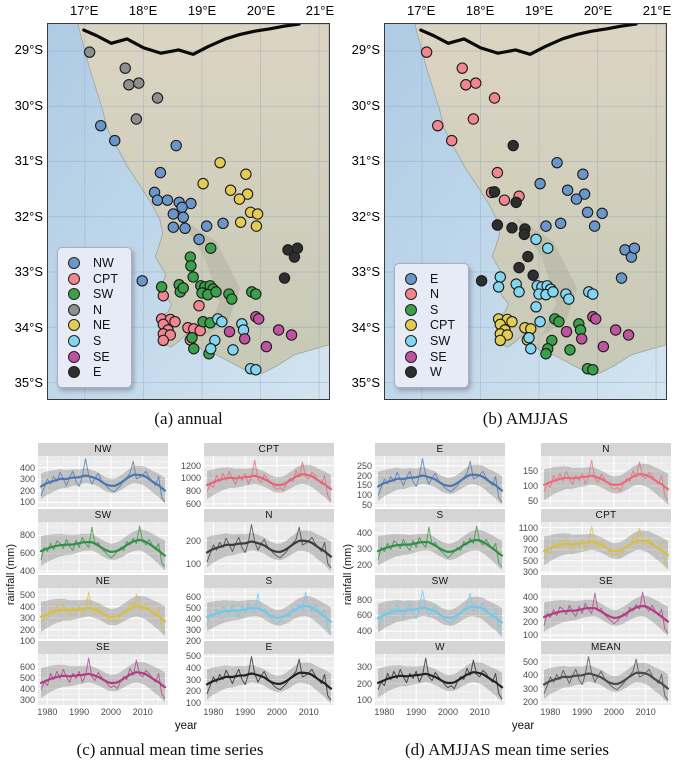 Image resolution: width=673 pixels, height=769 pixels. I want to click on facet-s: S, so click(440, 541).